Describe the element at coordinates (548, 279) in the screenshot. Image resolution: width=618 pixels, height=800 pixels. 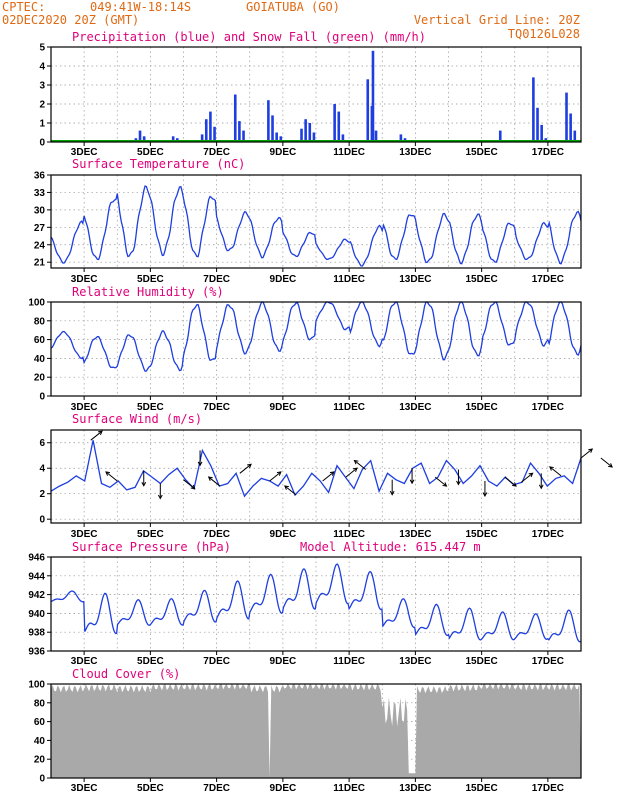
I see `temp-xtick-label: 17DEC` at that location.